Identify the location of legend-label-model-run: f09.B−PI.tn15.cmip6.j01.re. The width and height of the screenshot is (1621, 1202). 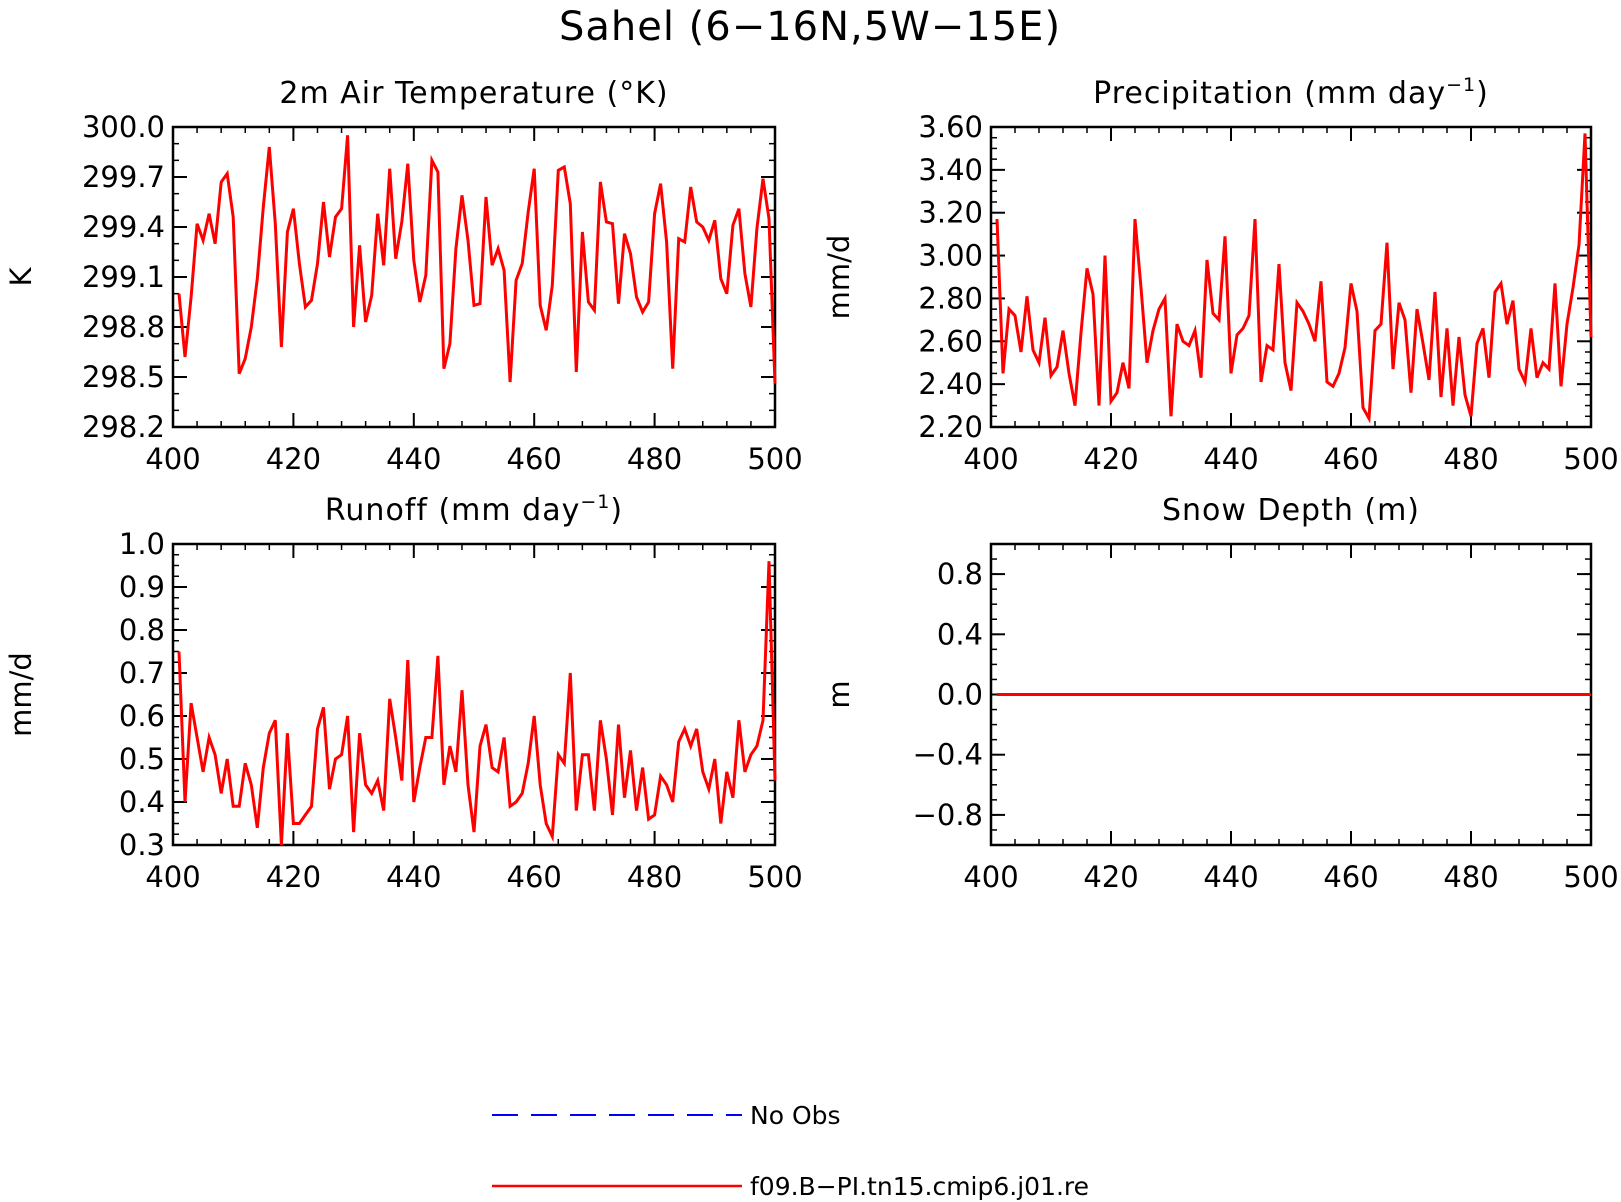
(919, 1186).